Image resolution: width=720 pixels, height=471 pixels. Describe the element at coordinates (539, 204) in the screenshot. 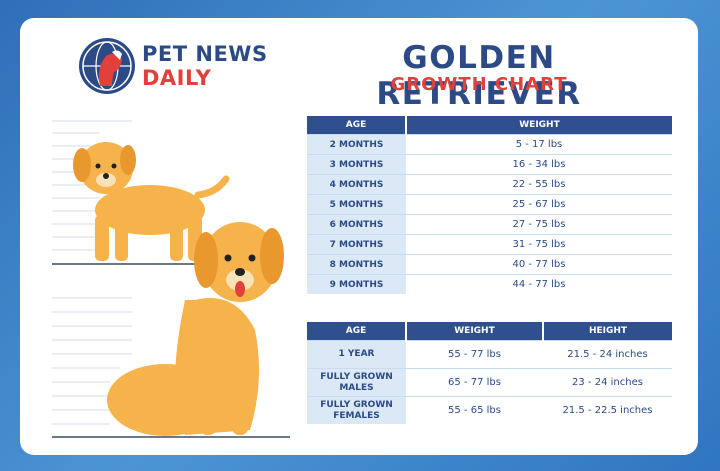

I see `value-cell: 25 - 67 lbs` at that location.